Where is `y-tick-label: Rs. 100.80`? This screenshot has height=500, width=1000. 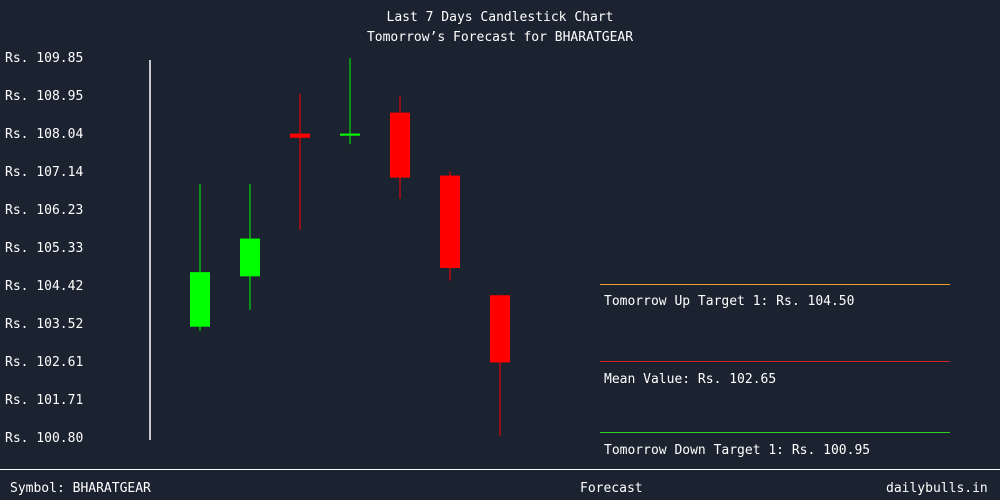 y-tick-label: Rs. 100.80 is located at coordinates (44, 438).